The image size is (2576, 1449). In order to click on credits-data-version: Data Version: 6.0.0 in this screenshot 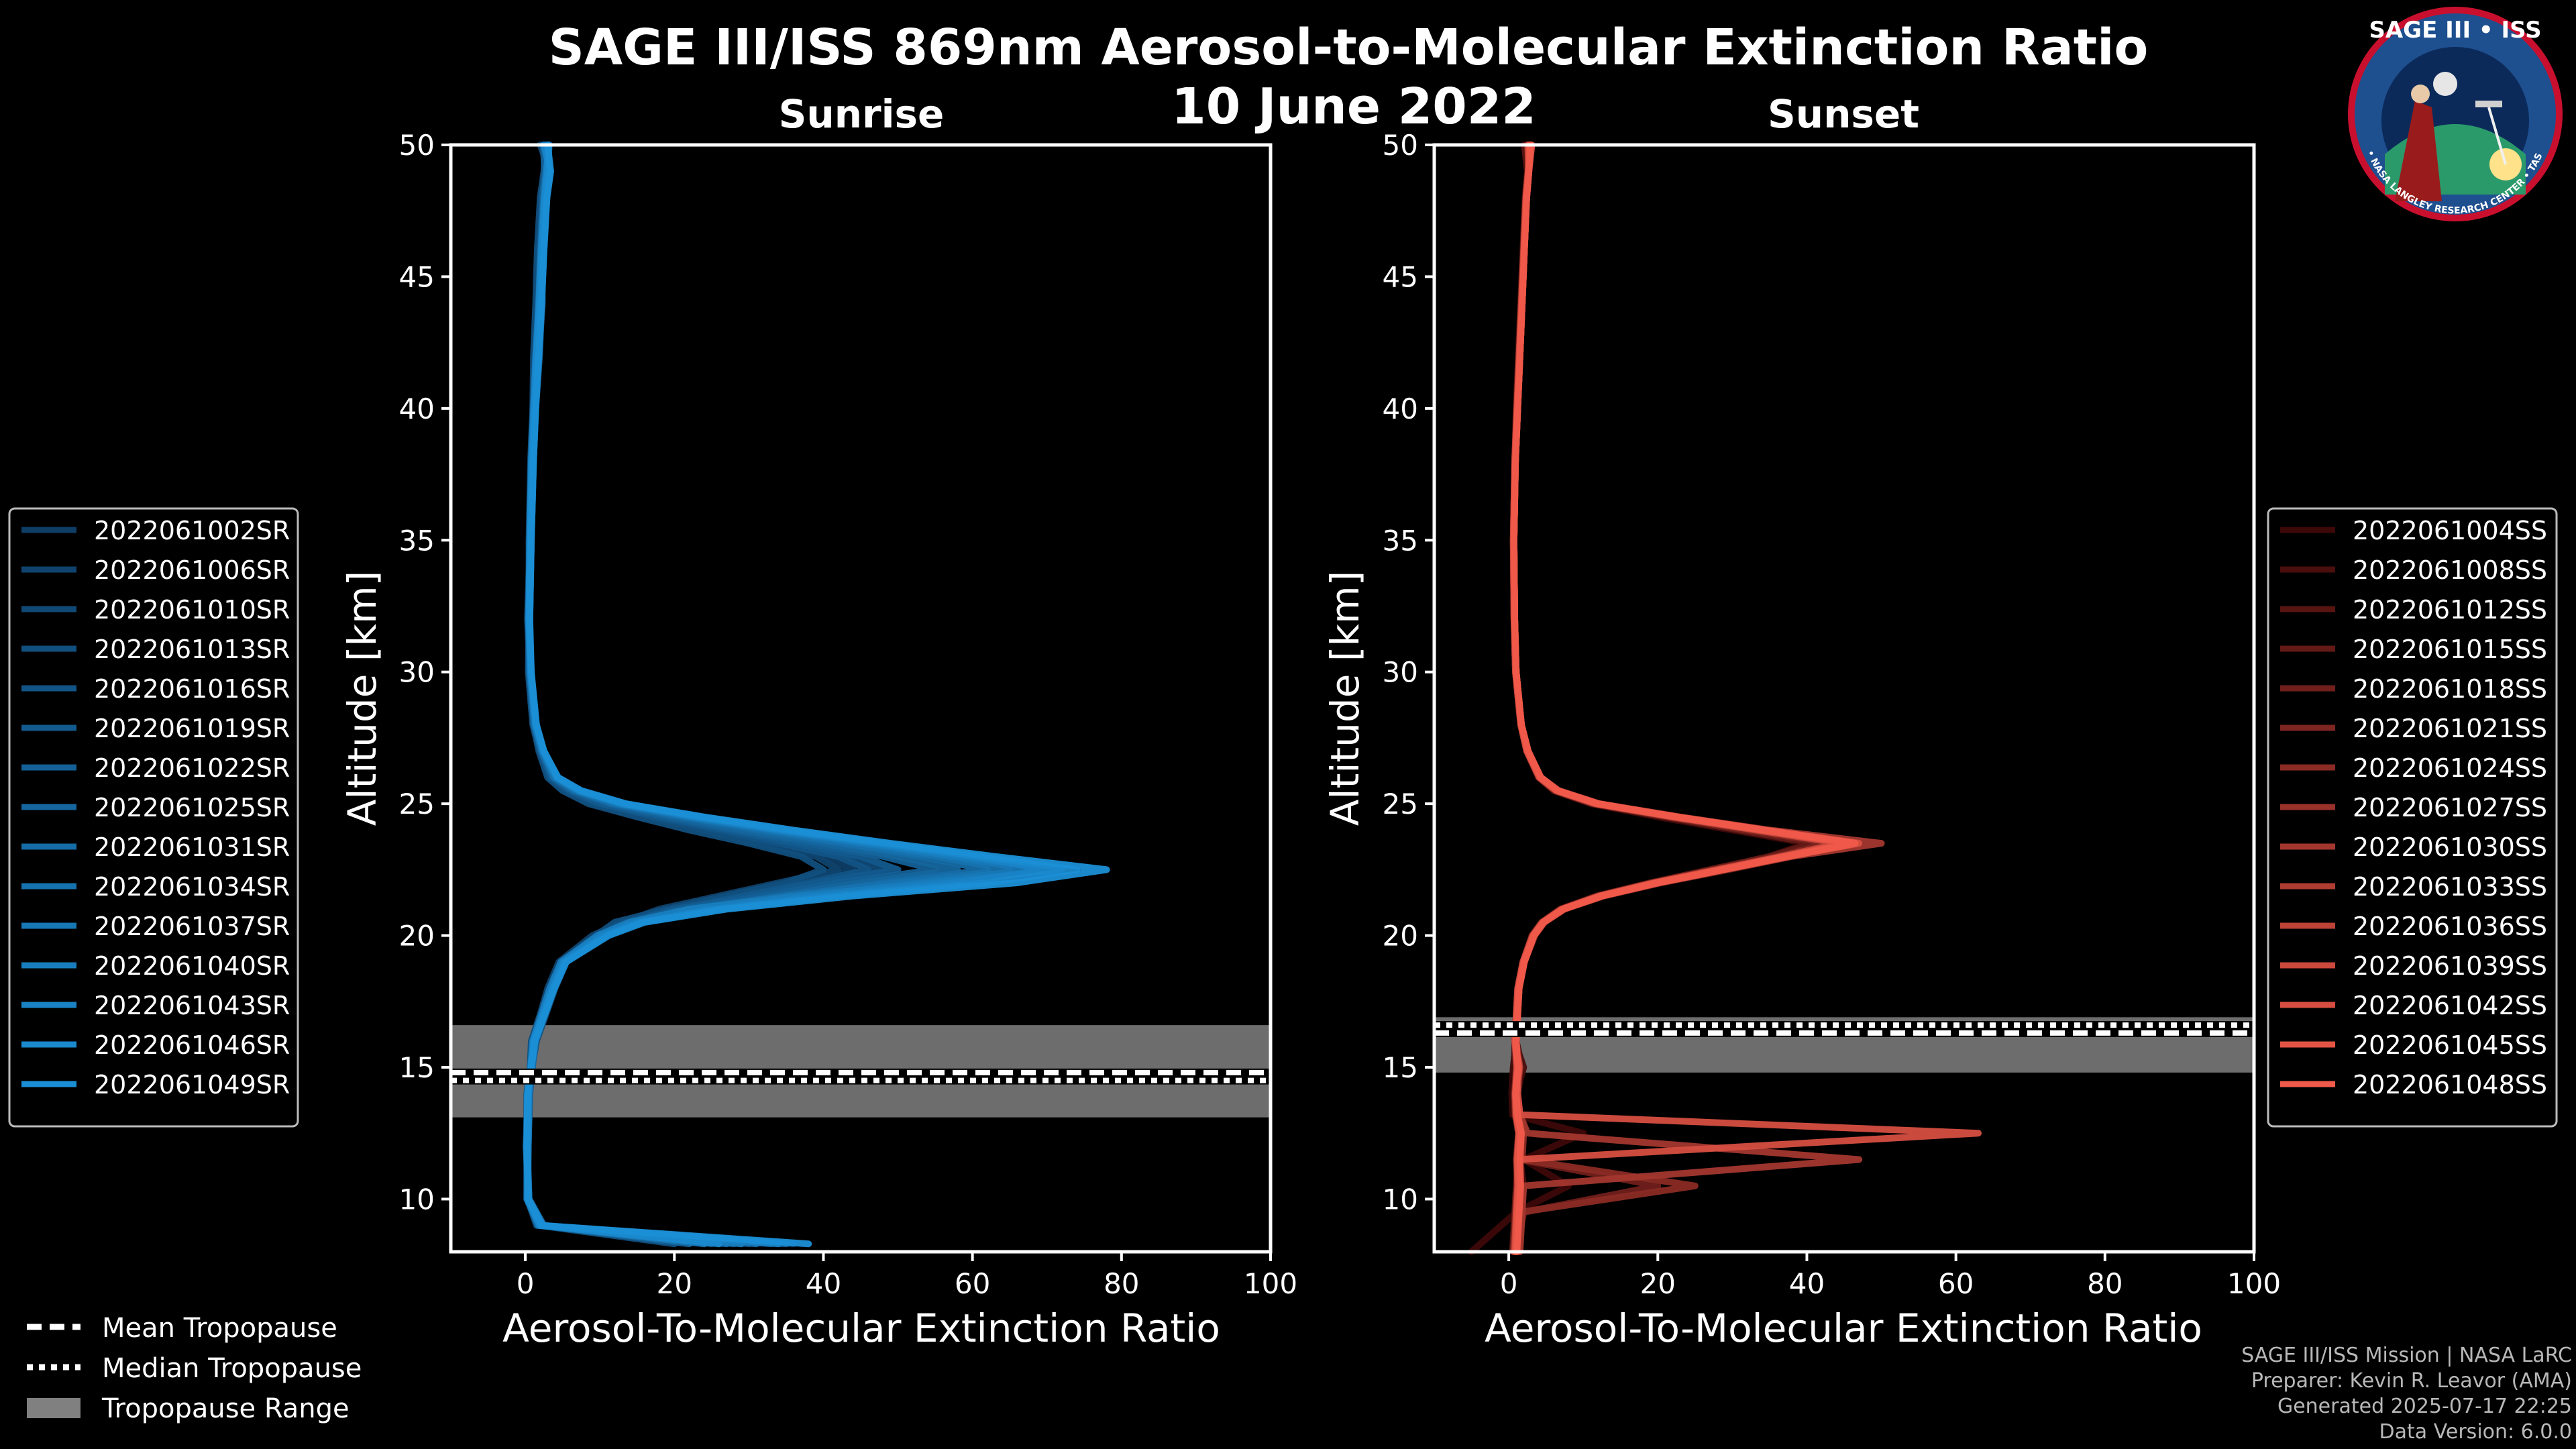, I will do `click(2475, 1432)`.